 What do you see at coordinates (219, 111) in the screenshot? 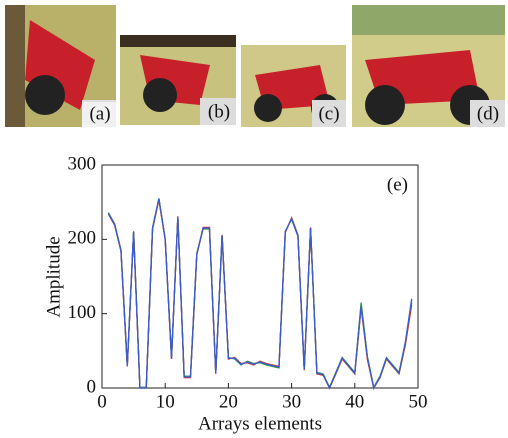
I see `panel-label: (b)` at bounding box center [219, 111].